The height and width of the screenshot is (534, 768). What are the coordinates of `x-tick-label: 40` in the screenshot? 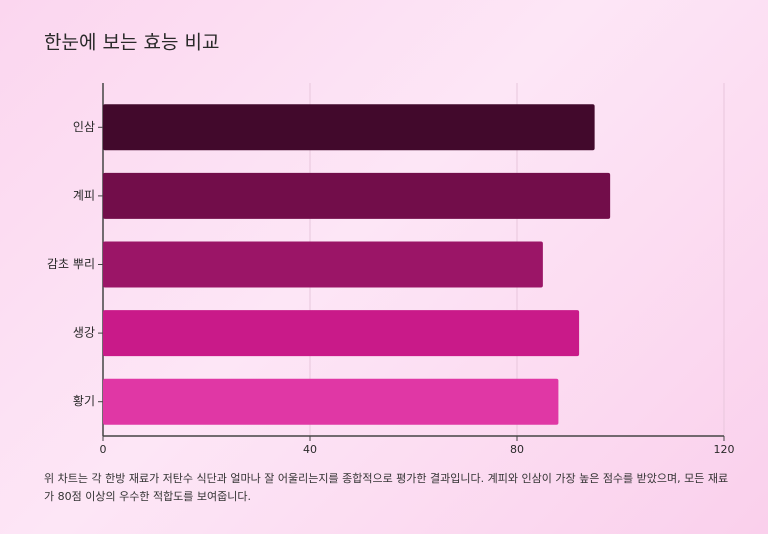 It's located at (310, 449).